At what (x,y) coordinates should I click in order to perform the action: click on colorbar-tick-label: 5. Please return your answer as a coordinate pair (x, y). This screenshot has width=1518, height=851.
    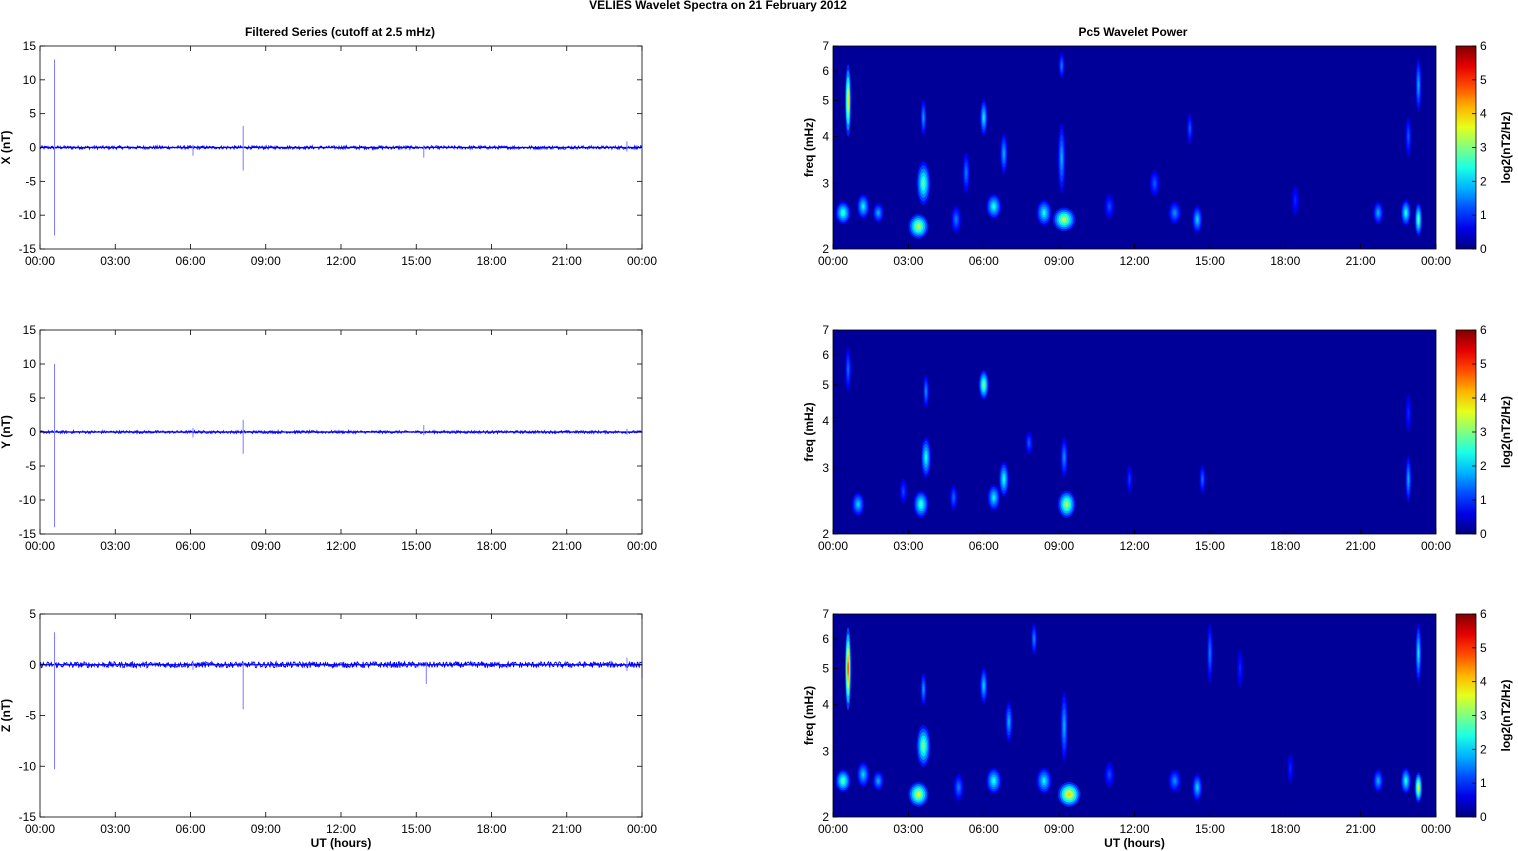
    Looking at the image, I should click on (1483, 80).